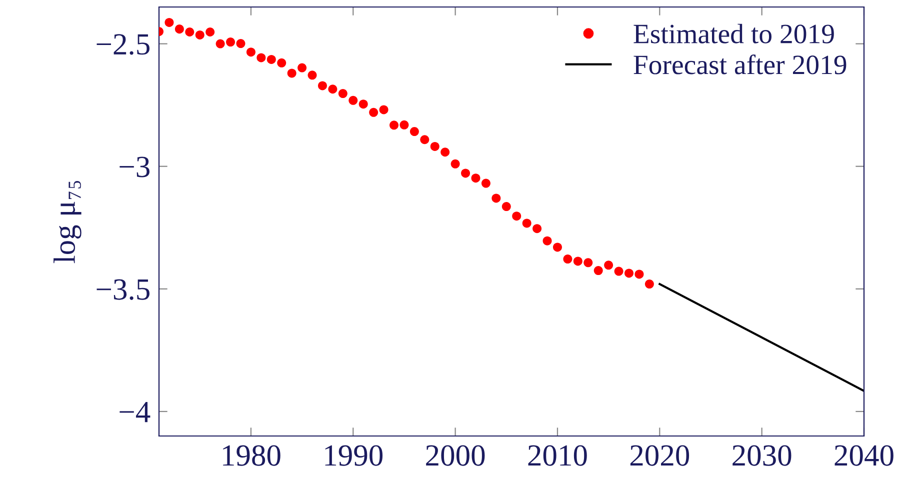 This screenshot has width=902, height=478. What do you see at coordinates (762, 455) in the screenshot?
I see `x-tick-label: 2030` at bounding box center [762, 455].